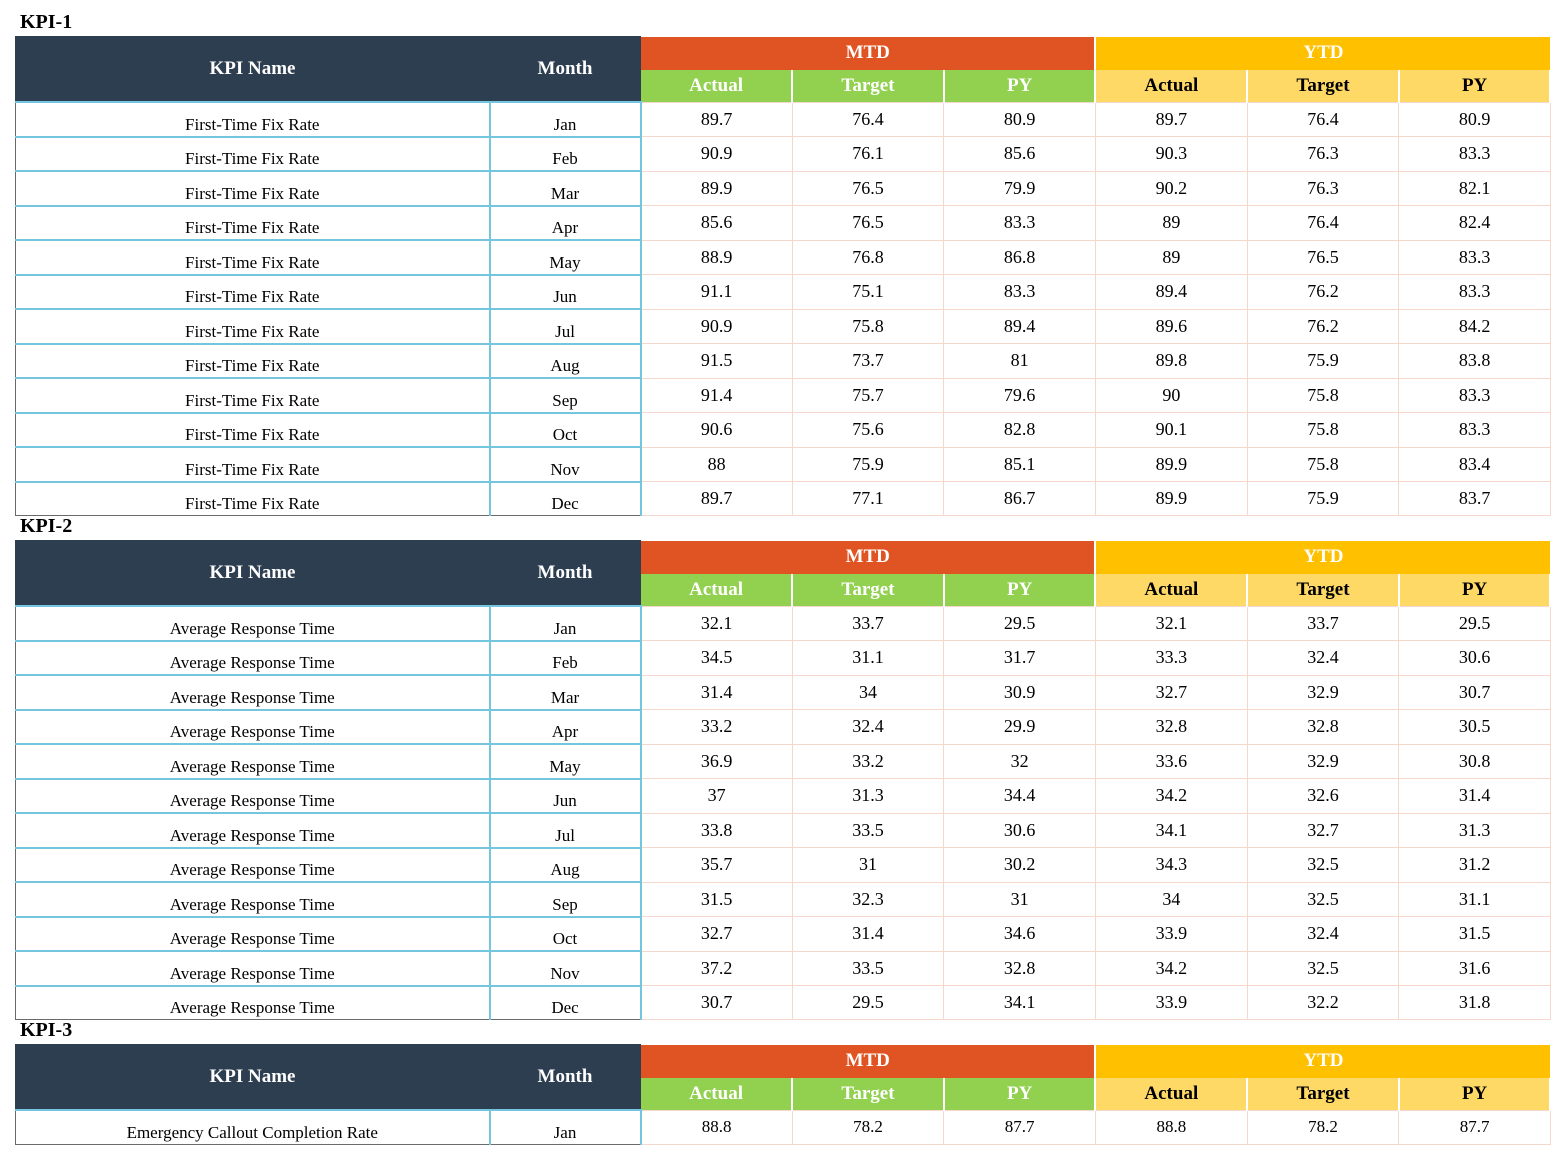 Image resolution: width=1565 pixels, height=1155 pixels. I want to click on mtd-actual-cell: 91.4, so click(716, 395).